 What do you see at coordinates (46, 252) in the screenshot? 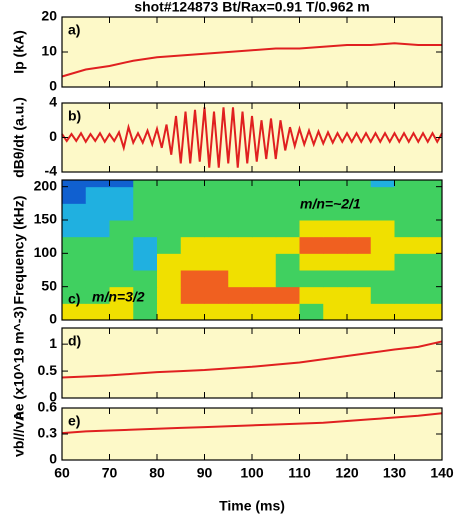
I see `y-tick-label: 100` at bounding box center [46, 252].